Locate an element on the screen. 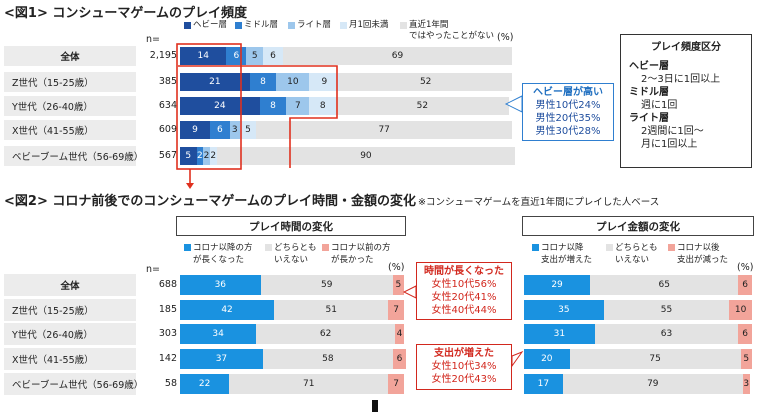 This screenshot has width=760, height=412. money-pct-unit: (%) is located at coordinates (745, 267).